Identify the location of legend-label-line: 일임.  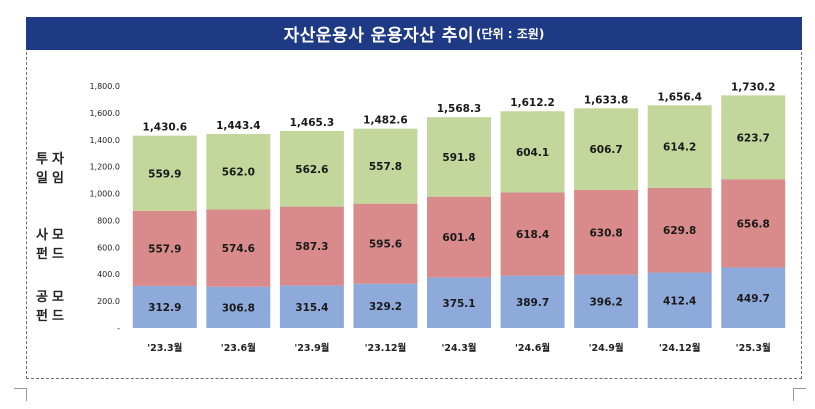
(52, 178).